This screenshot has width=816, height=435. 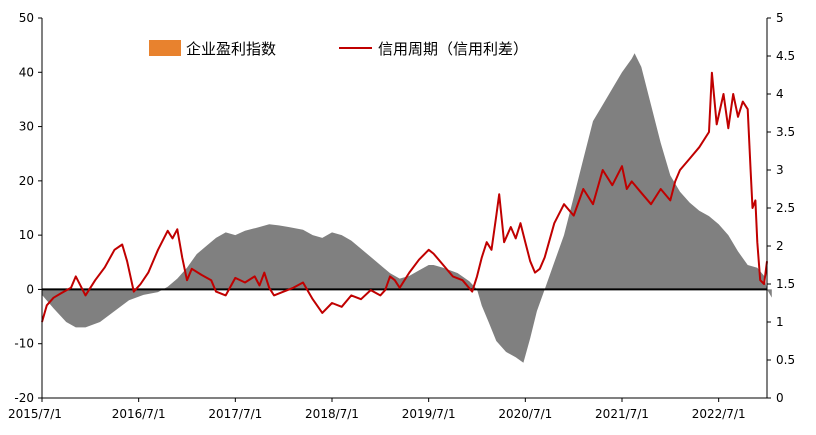 What do you see at coordinates (719, 414) in the screenshot?
I see `x-tick-label: 2022/7/1` at bounding box center [719, 414].